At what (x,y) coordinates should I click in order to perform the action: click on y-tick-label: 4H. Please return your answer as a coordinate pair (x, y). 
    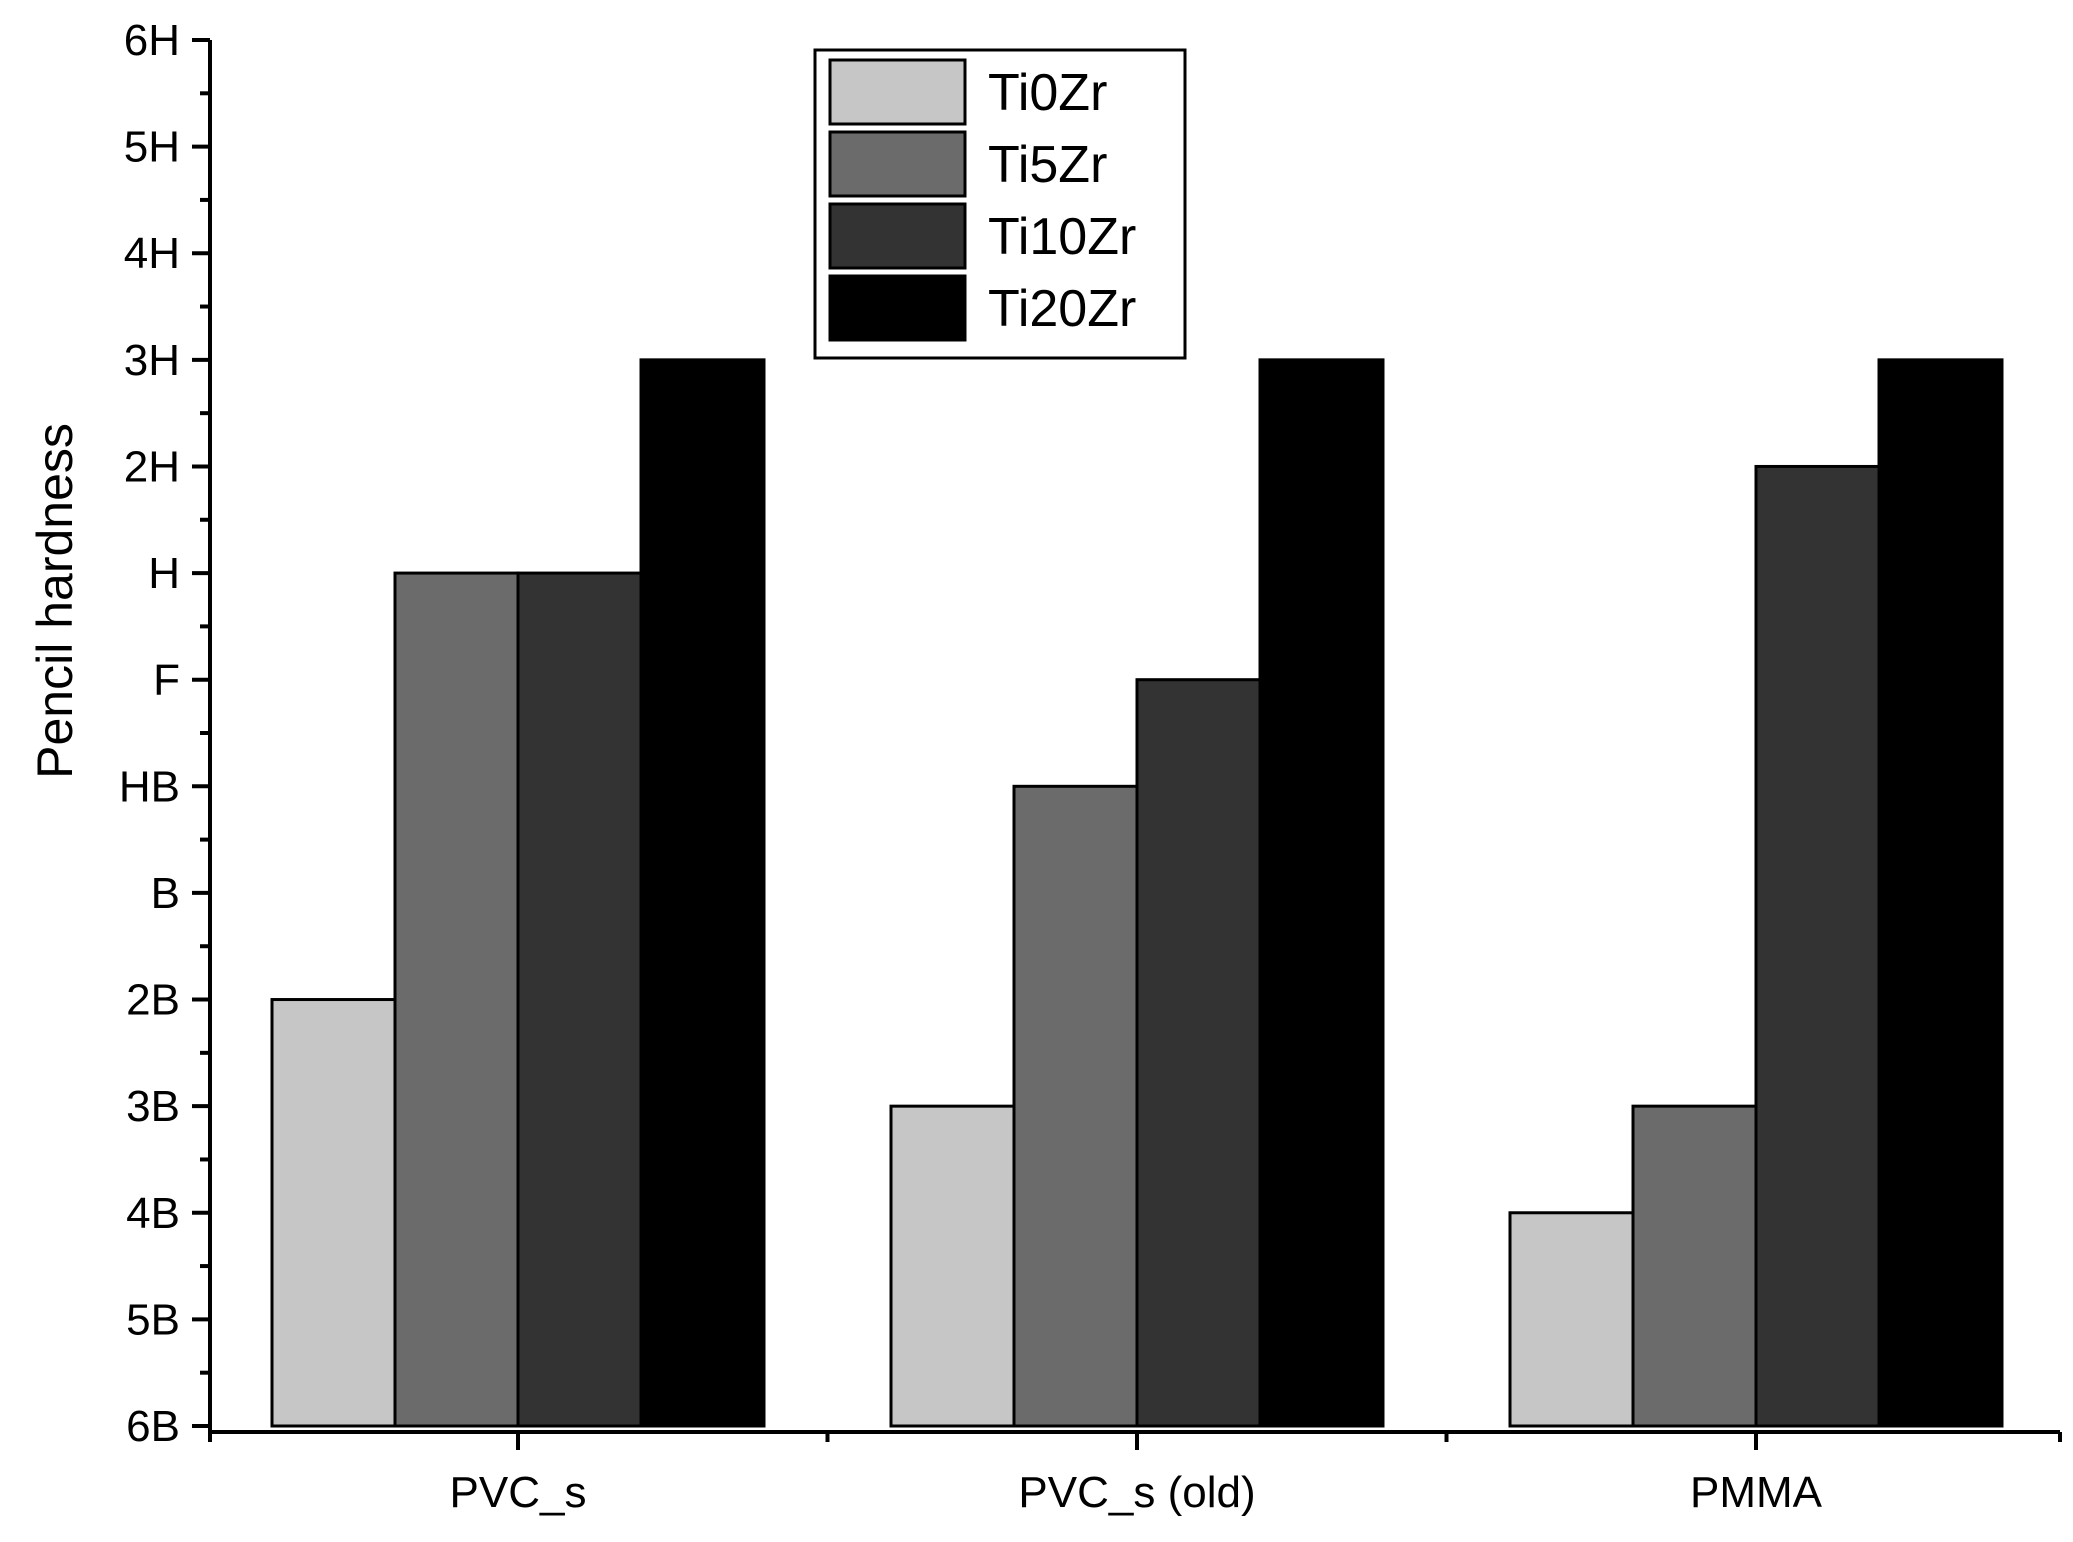
    Looking at the image, I should click on (152, 253).